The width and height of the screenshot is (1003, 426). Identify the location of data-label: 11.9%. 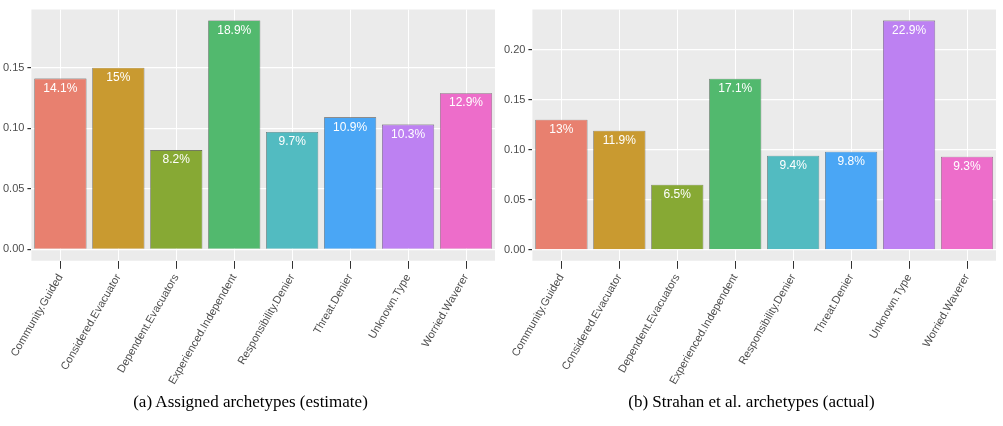
(619, 140).